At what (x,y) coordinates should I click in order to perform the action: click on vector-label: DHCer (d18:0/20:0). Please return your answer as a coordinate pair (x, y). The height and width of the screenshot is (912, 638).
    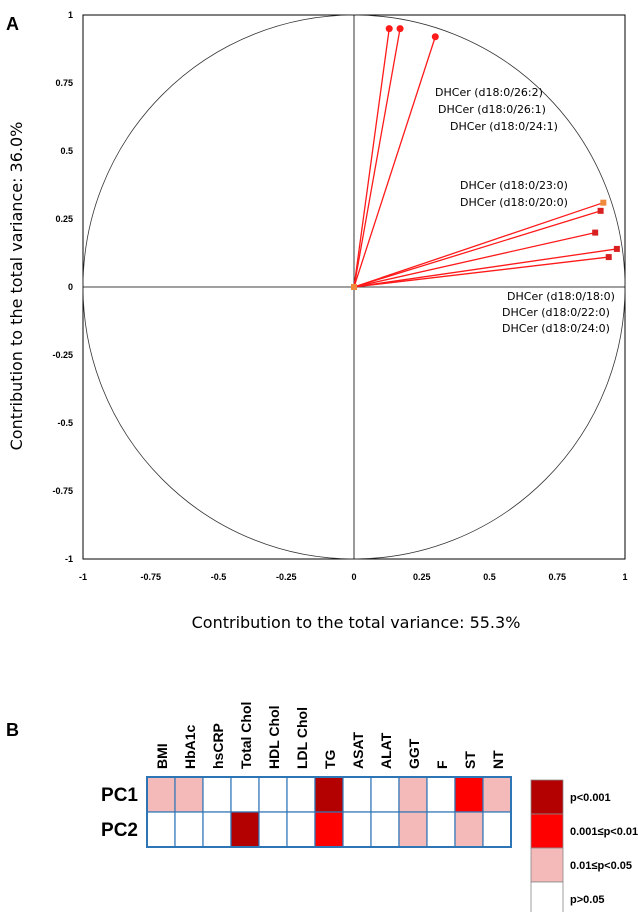
    Looking at the image, I should click on (514, 202).